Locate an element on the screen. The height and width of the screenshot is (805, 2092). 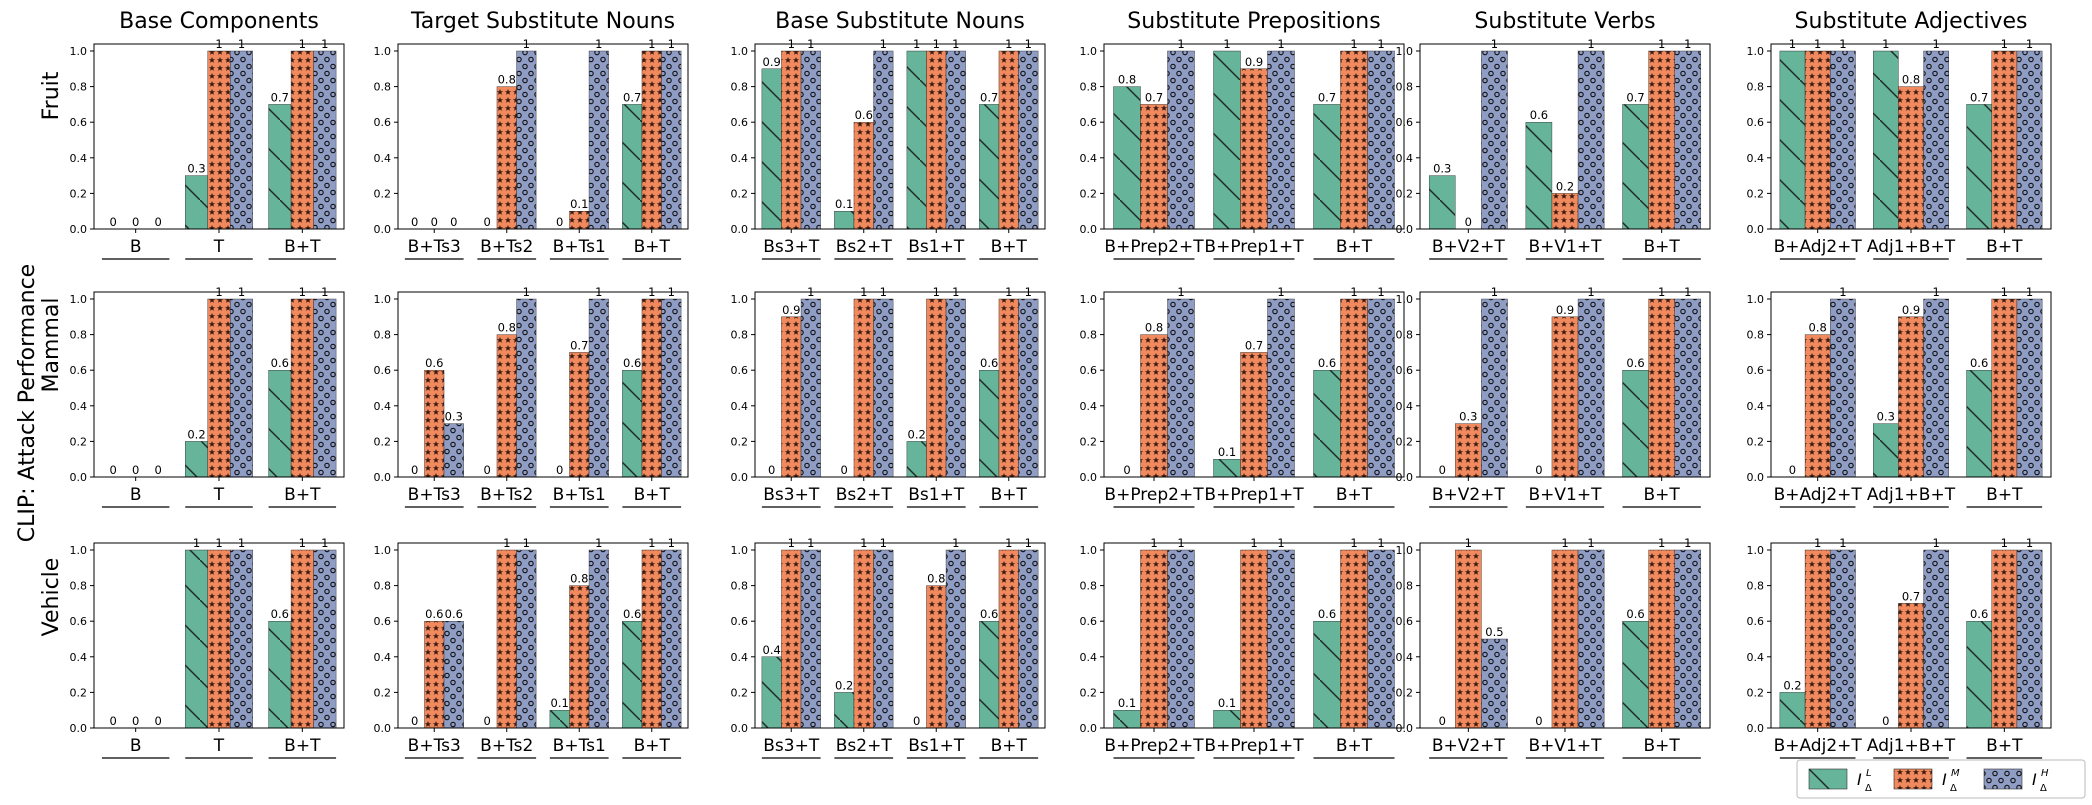
category-label: B+Adj2+T is located at coordinates (1818, 495).